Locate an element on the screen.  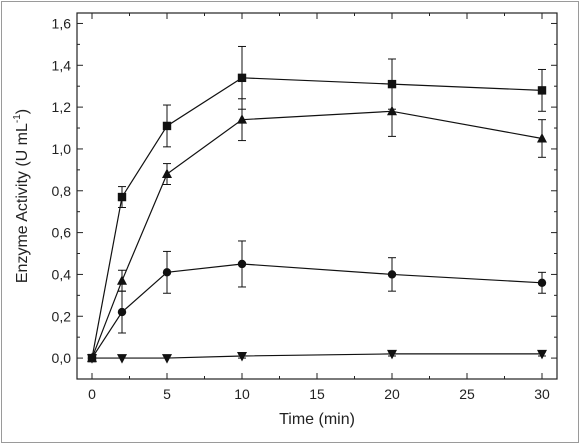
x-tick-label: 10 is located at coordinates (242, 394).